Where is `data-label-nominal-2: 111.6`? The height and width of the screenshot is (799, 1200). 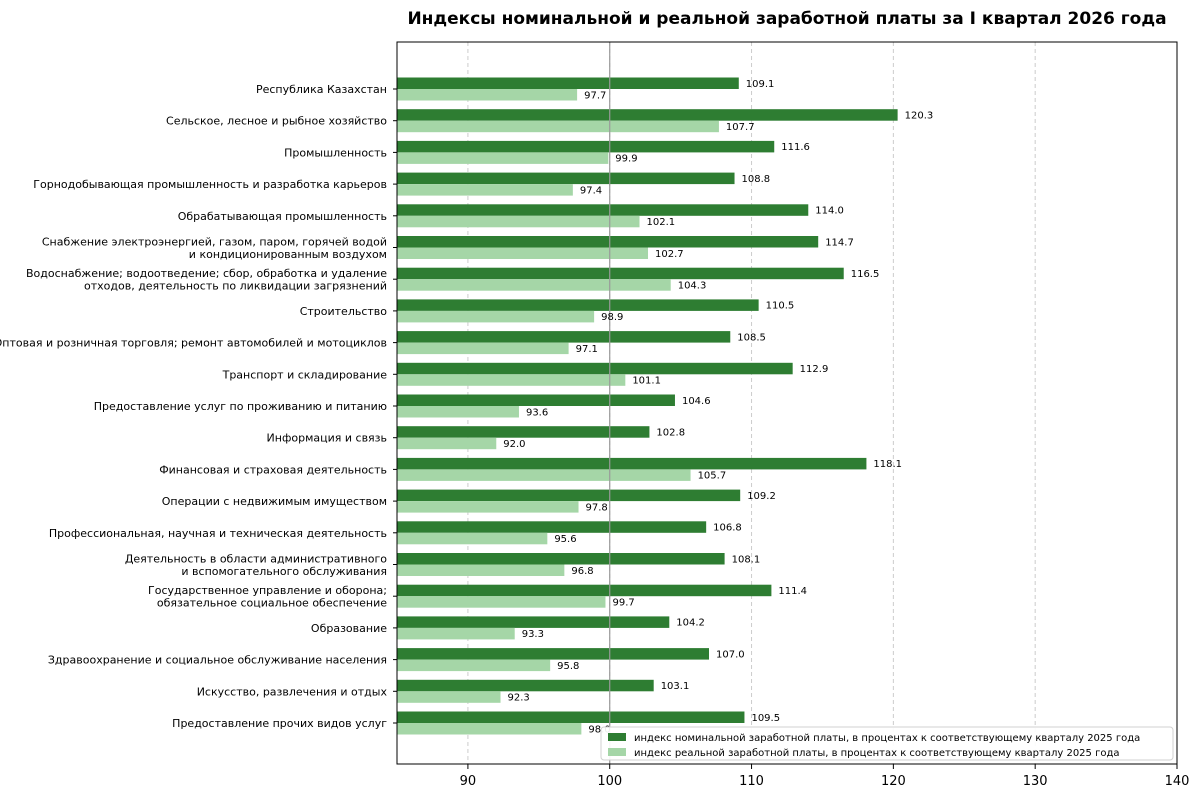 data-label-nominal-2: 111.6 is located at coordinates (795, 147).